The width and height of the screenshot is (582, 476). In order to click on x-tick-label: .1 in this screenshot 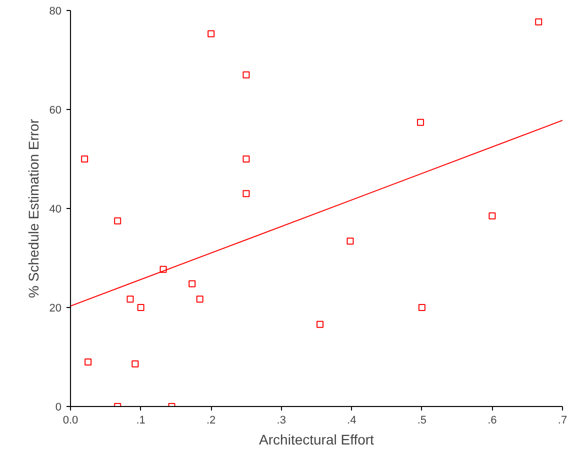, I will do `click(141, 420)`.